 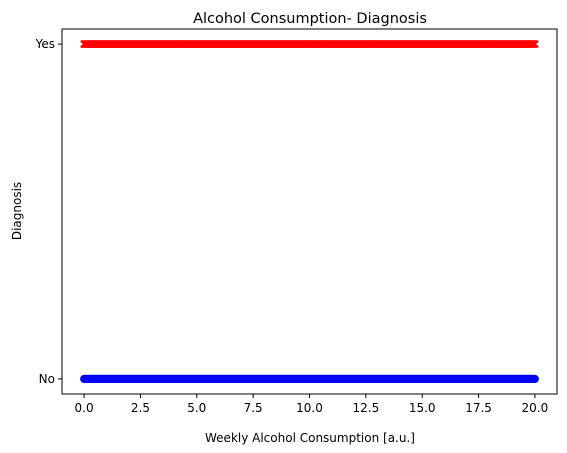 What do you see at coordinates (253, 408) in the screenshot?
I see `x-tick-label: 7.5` at bounding box center [253, 408].